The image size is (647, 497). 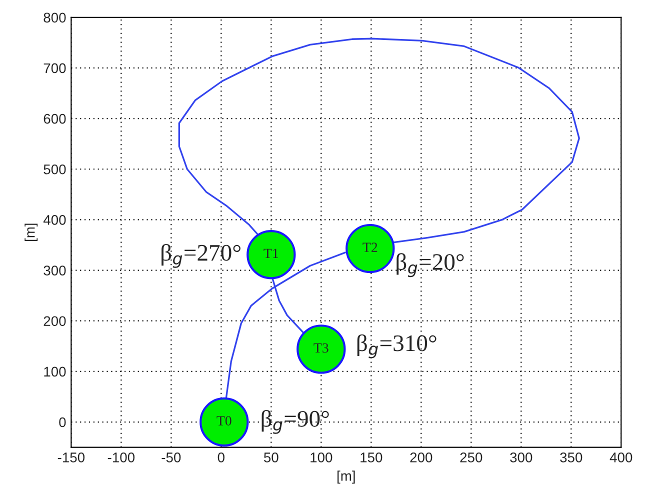 I want to click on annotation: β$_{g}$=90°, so click(x=295, y=422).